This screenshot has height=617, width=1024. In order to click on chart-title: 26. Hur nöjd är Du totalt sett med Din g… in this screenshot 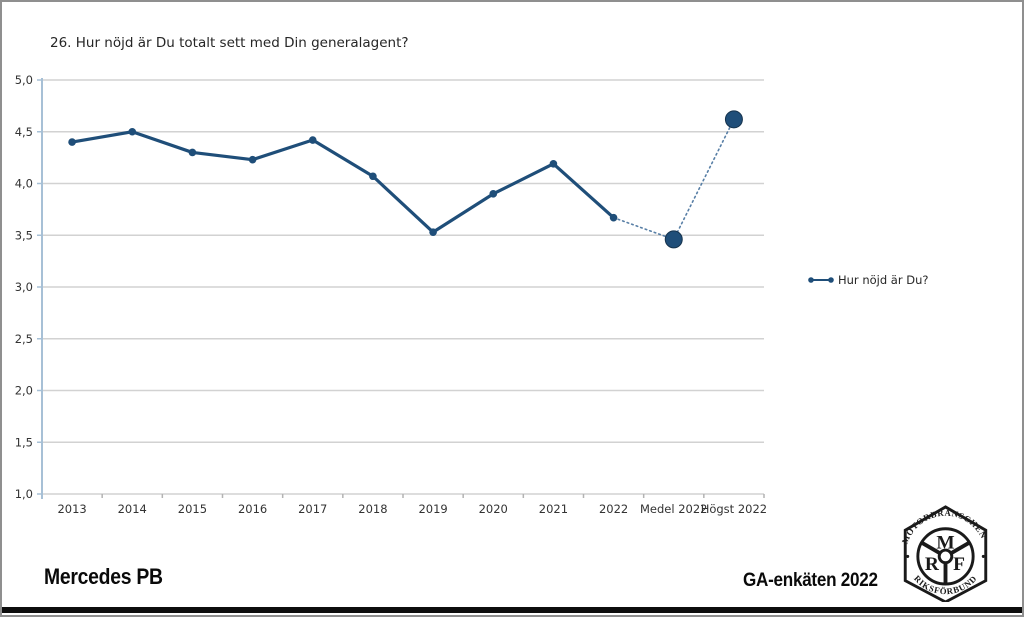, I will do `click(229, 43)`.